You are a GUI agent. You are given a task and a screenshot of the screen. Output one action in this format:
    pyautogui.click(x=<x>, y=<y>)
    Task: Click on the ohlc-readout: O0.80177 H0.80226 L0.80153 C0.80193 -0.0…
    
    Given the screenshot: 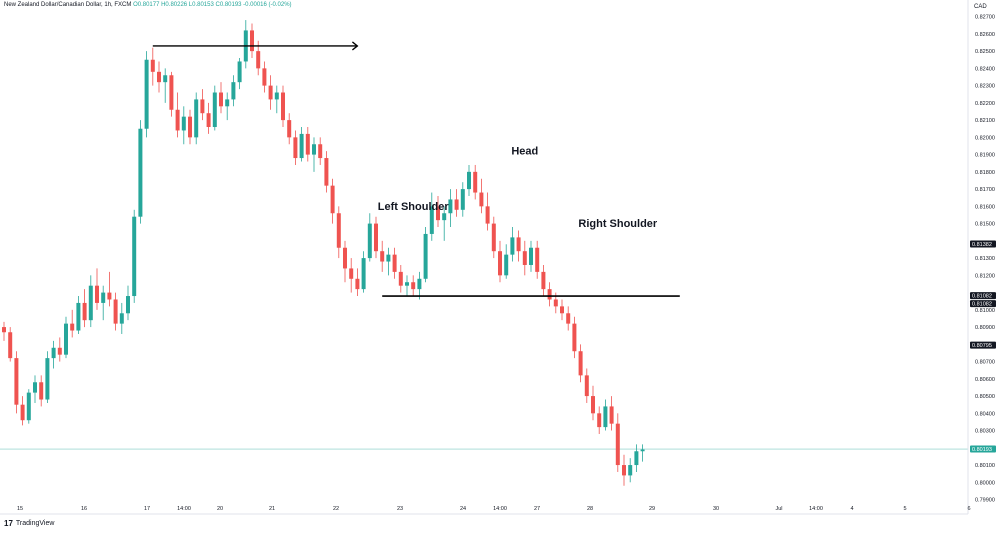 What is the action you would take?
    pyautogui.click(x=212, y=5)
    